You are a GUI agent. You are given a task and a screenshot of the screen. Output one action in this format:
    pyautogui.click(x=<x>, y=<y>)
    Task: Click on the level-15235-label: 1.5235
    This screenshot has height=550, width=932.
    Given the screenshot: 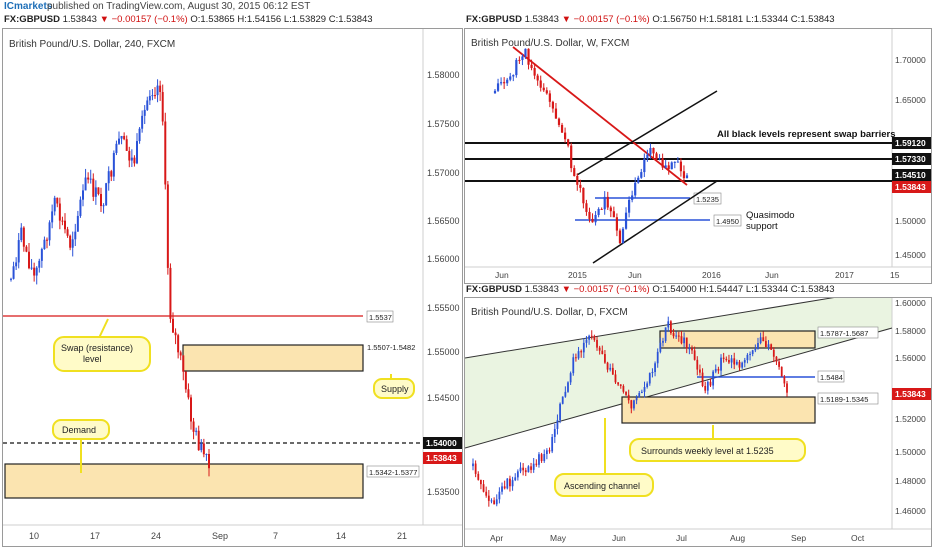 What is the action you would take?
    pyautogui.click(x=707, y=199)
    